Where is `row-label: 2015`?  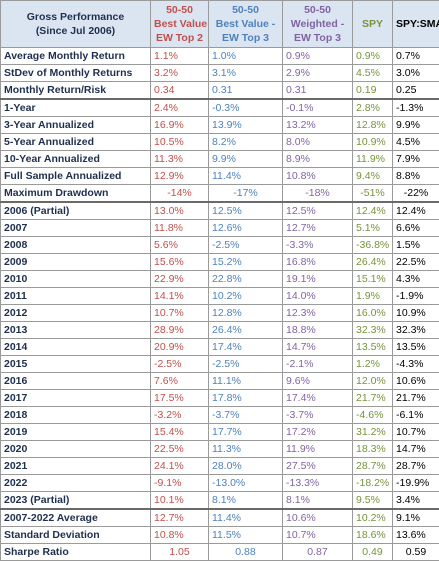 row-label: 2015 is located at coordinates (76, 364).